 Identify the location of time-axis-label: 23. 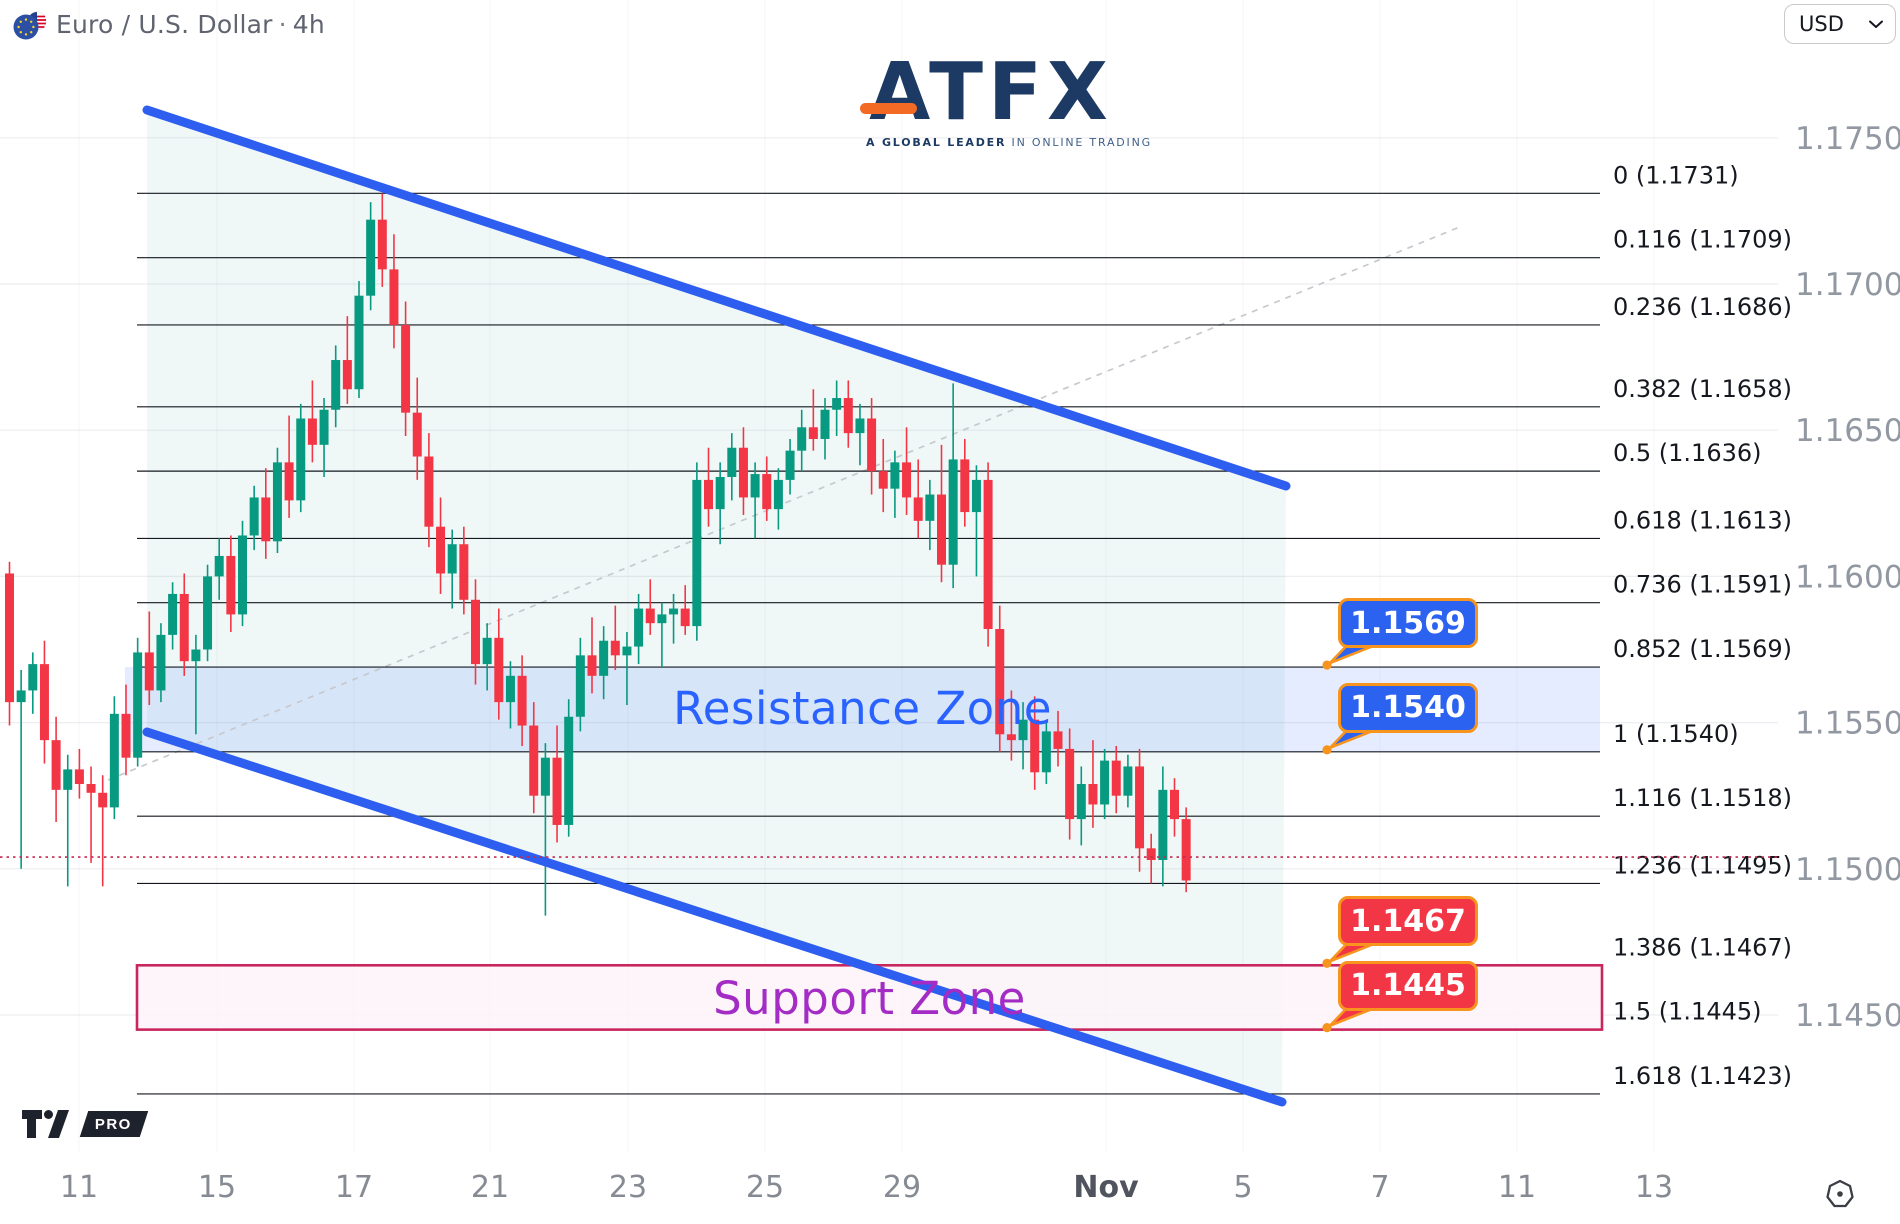
(628, 1187).